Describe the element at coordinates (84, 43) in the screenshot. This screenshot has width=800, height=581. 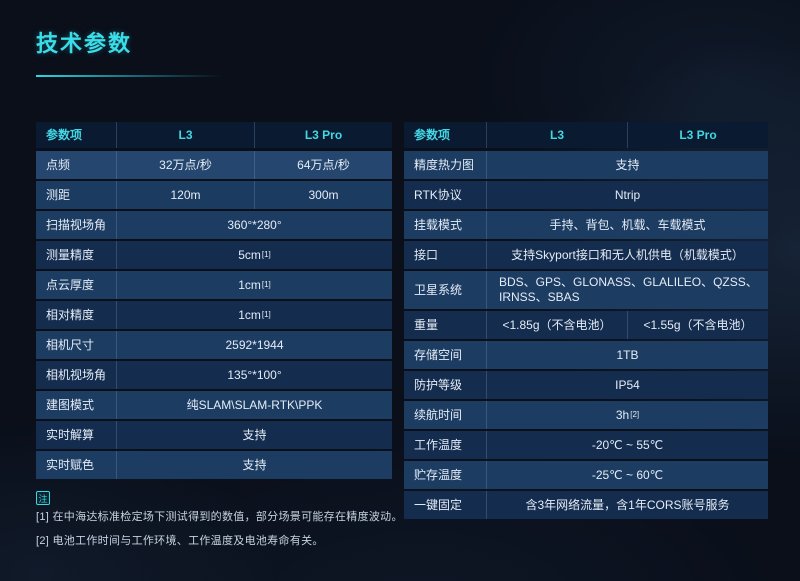
I see `page-title: 技术参数` at that location.